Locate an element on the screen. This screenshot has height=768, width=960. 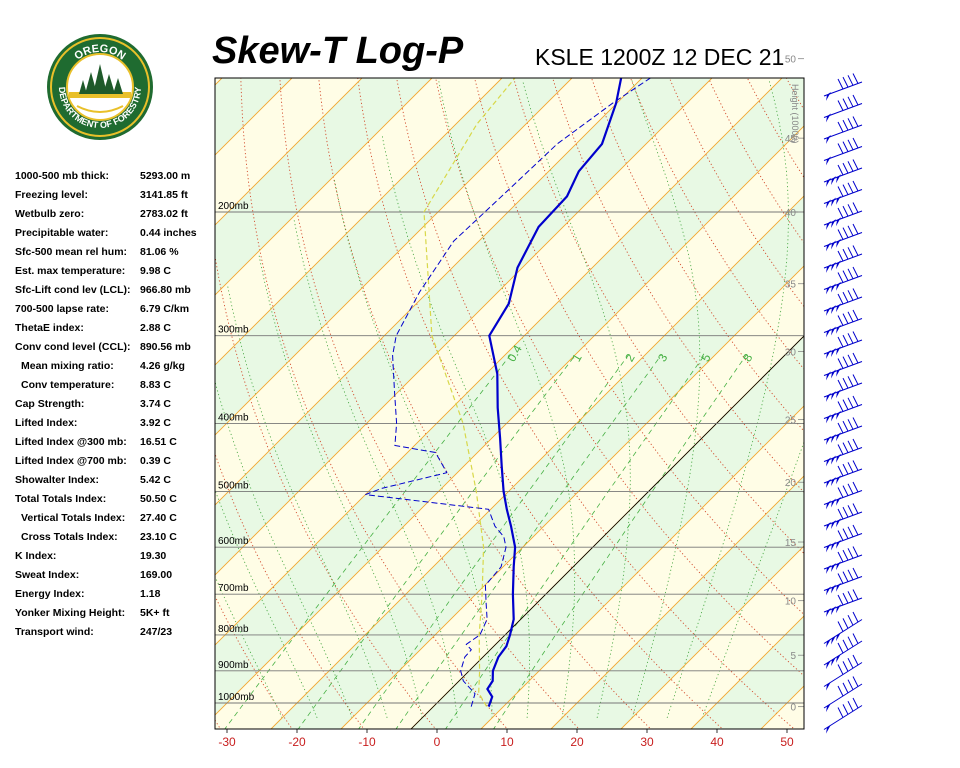
index-row: Est. max temperature: 9.98 C is located at coordinates (115, 272).